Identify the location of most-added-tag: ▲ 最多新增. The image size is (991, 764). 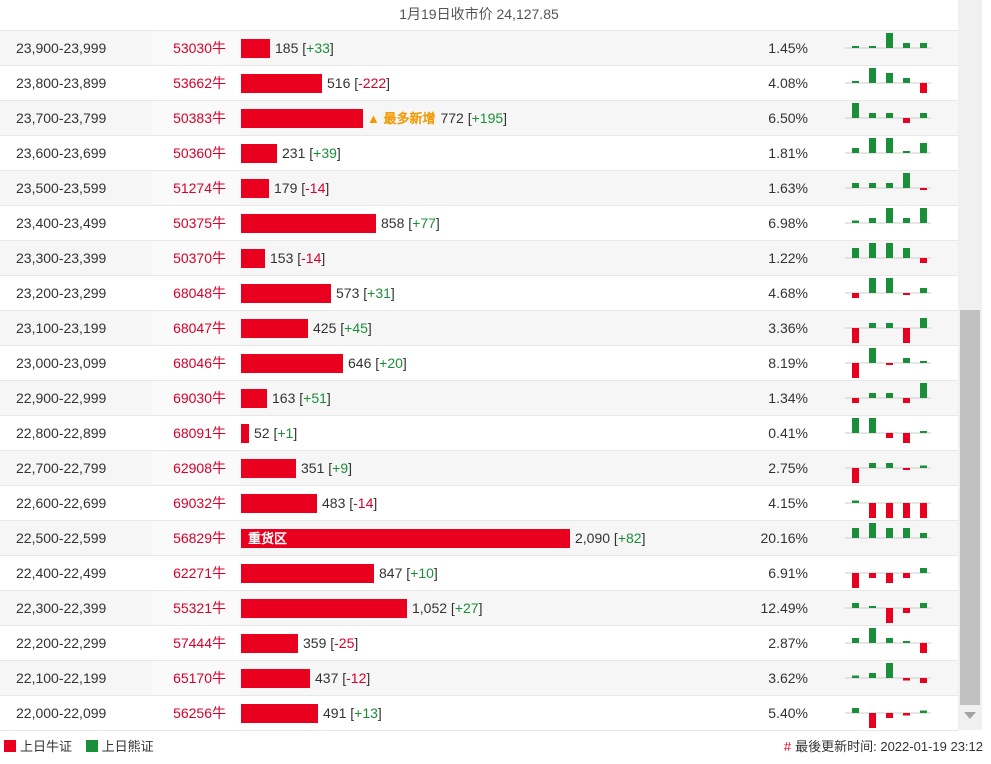
(401, 118).